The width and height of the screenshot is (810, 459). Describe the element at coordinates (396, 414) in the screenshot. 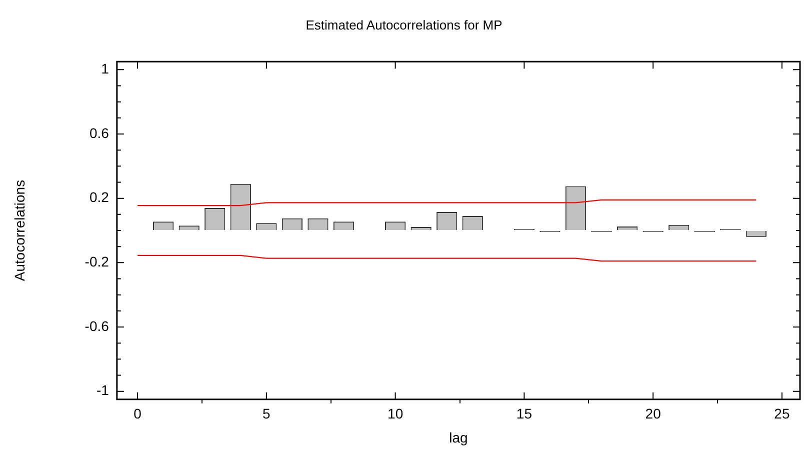

I see `x-tick-label: 10` at that location.